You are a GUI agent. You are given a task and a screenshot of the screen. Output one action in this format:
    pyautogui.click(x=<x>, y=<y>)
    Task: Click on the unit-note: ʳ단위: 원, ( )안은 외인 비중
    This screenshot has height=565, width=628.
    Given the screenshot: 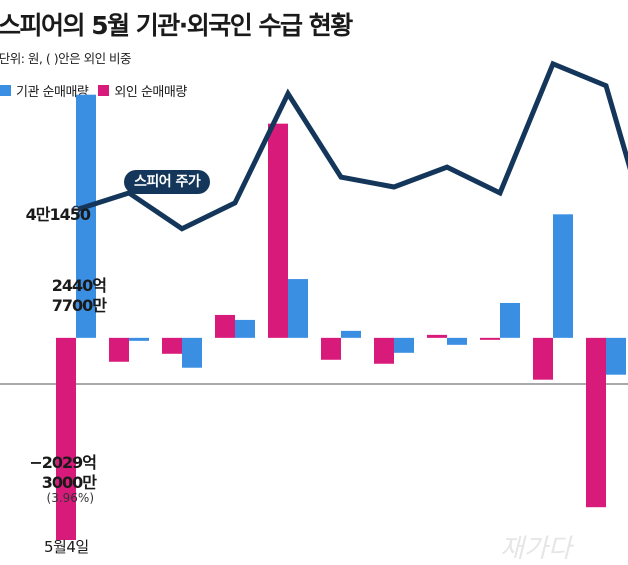 What is the action you would take?
    pyautogui.click(x=66, y=57)
    